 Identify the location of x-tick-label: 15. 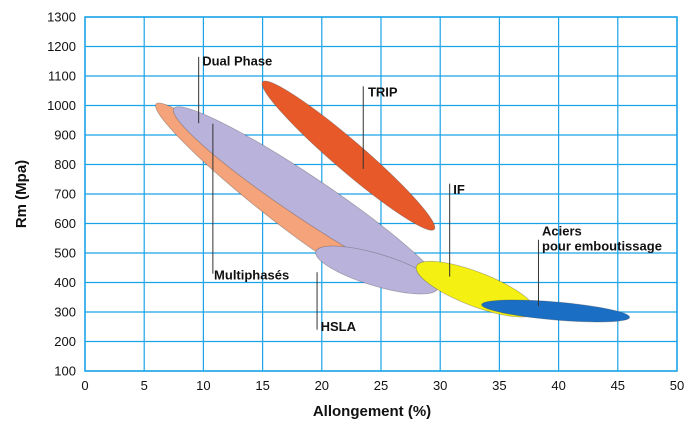
(262, 385).